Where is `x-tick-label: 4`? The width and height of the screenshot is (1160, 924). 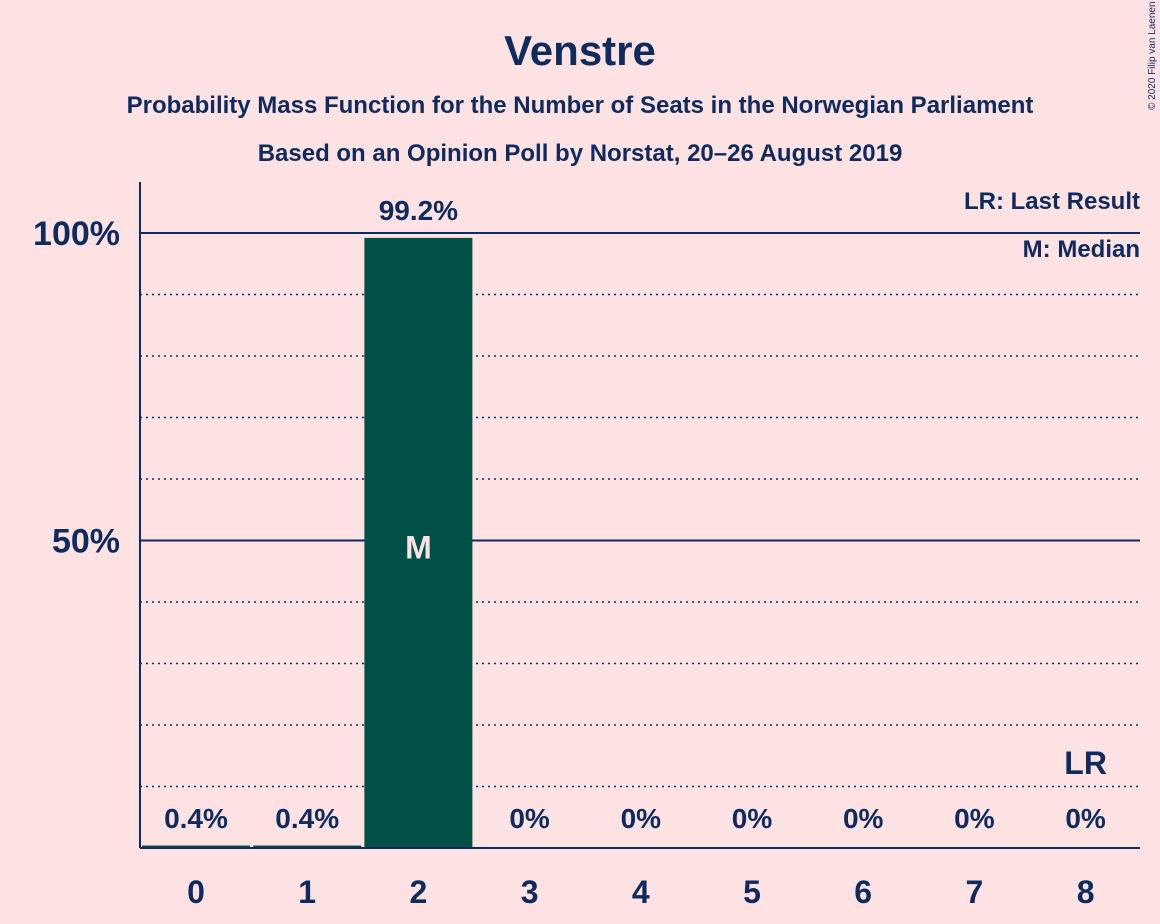
x-tick-label: 4 is located at coordinates (641, 892).